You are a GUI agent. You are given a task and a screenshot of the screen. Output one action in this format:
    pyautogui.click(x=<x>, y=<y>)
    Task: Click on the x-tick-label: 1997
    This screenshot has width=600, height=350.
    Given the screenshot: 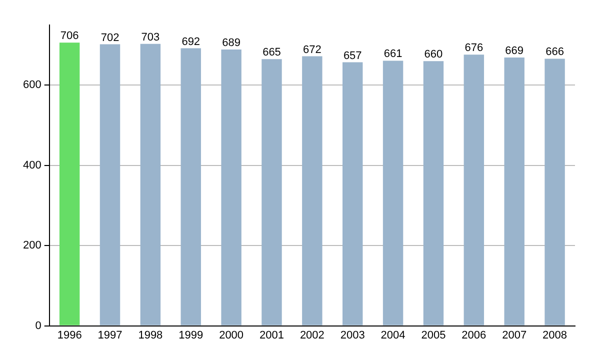 What is the action you would take?
    pyautogui.click(x=110, y=335)
    